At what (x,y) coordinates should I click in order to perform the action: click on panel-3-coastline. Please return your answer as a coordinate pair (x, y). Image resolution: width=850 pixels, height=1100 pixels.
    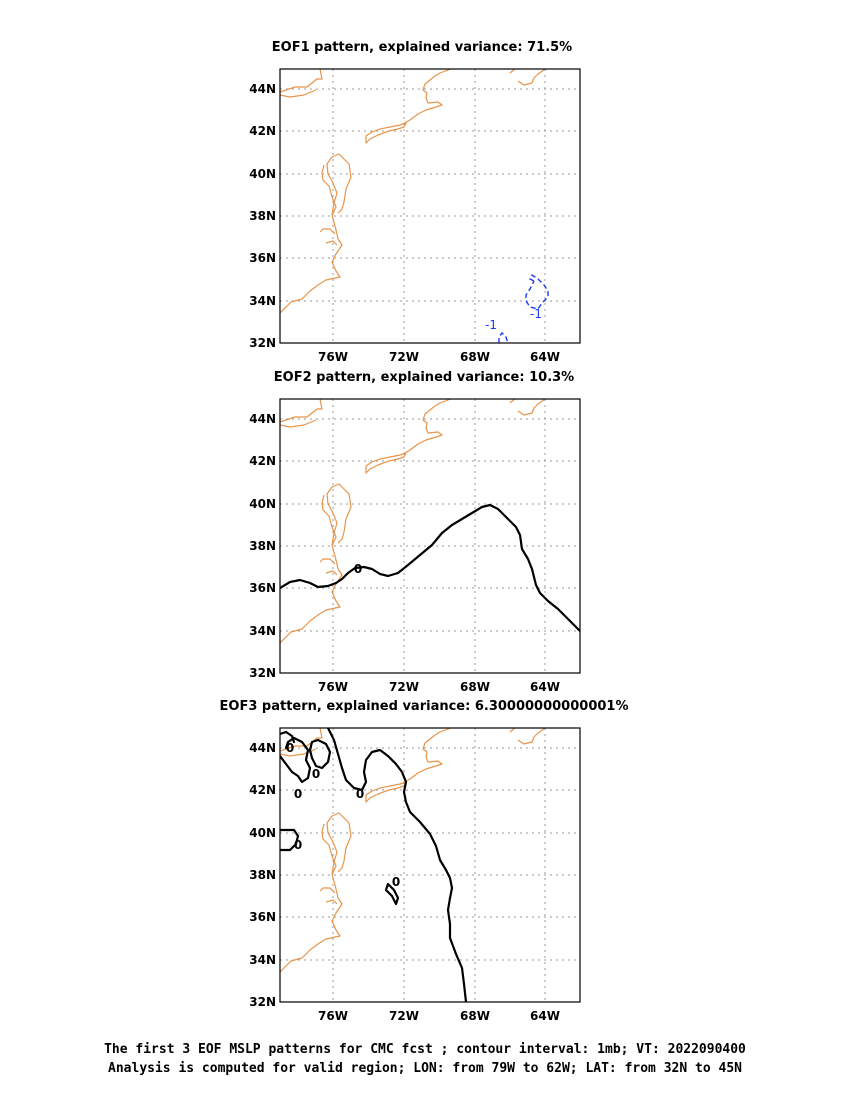
    Looking at the image, I should click on (430, 850).